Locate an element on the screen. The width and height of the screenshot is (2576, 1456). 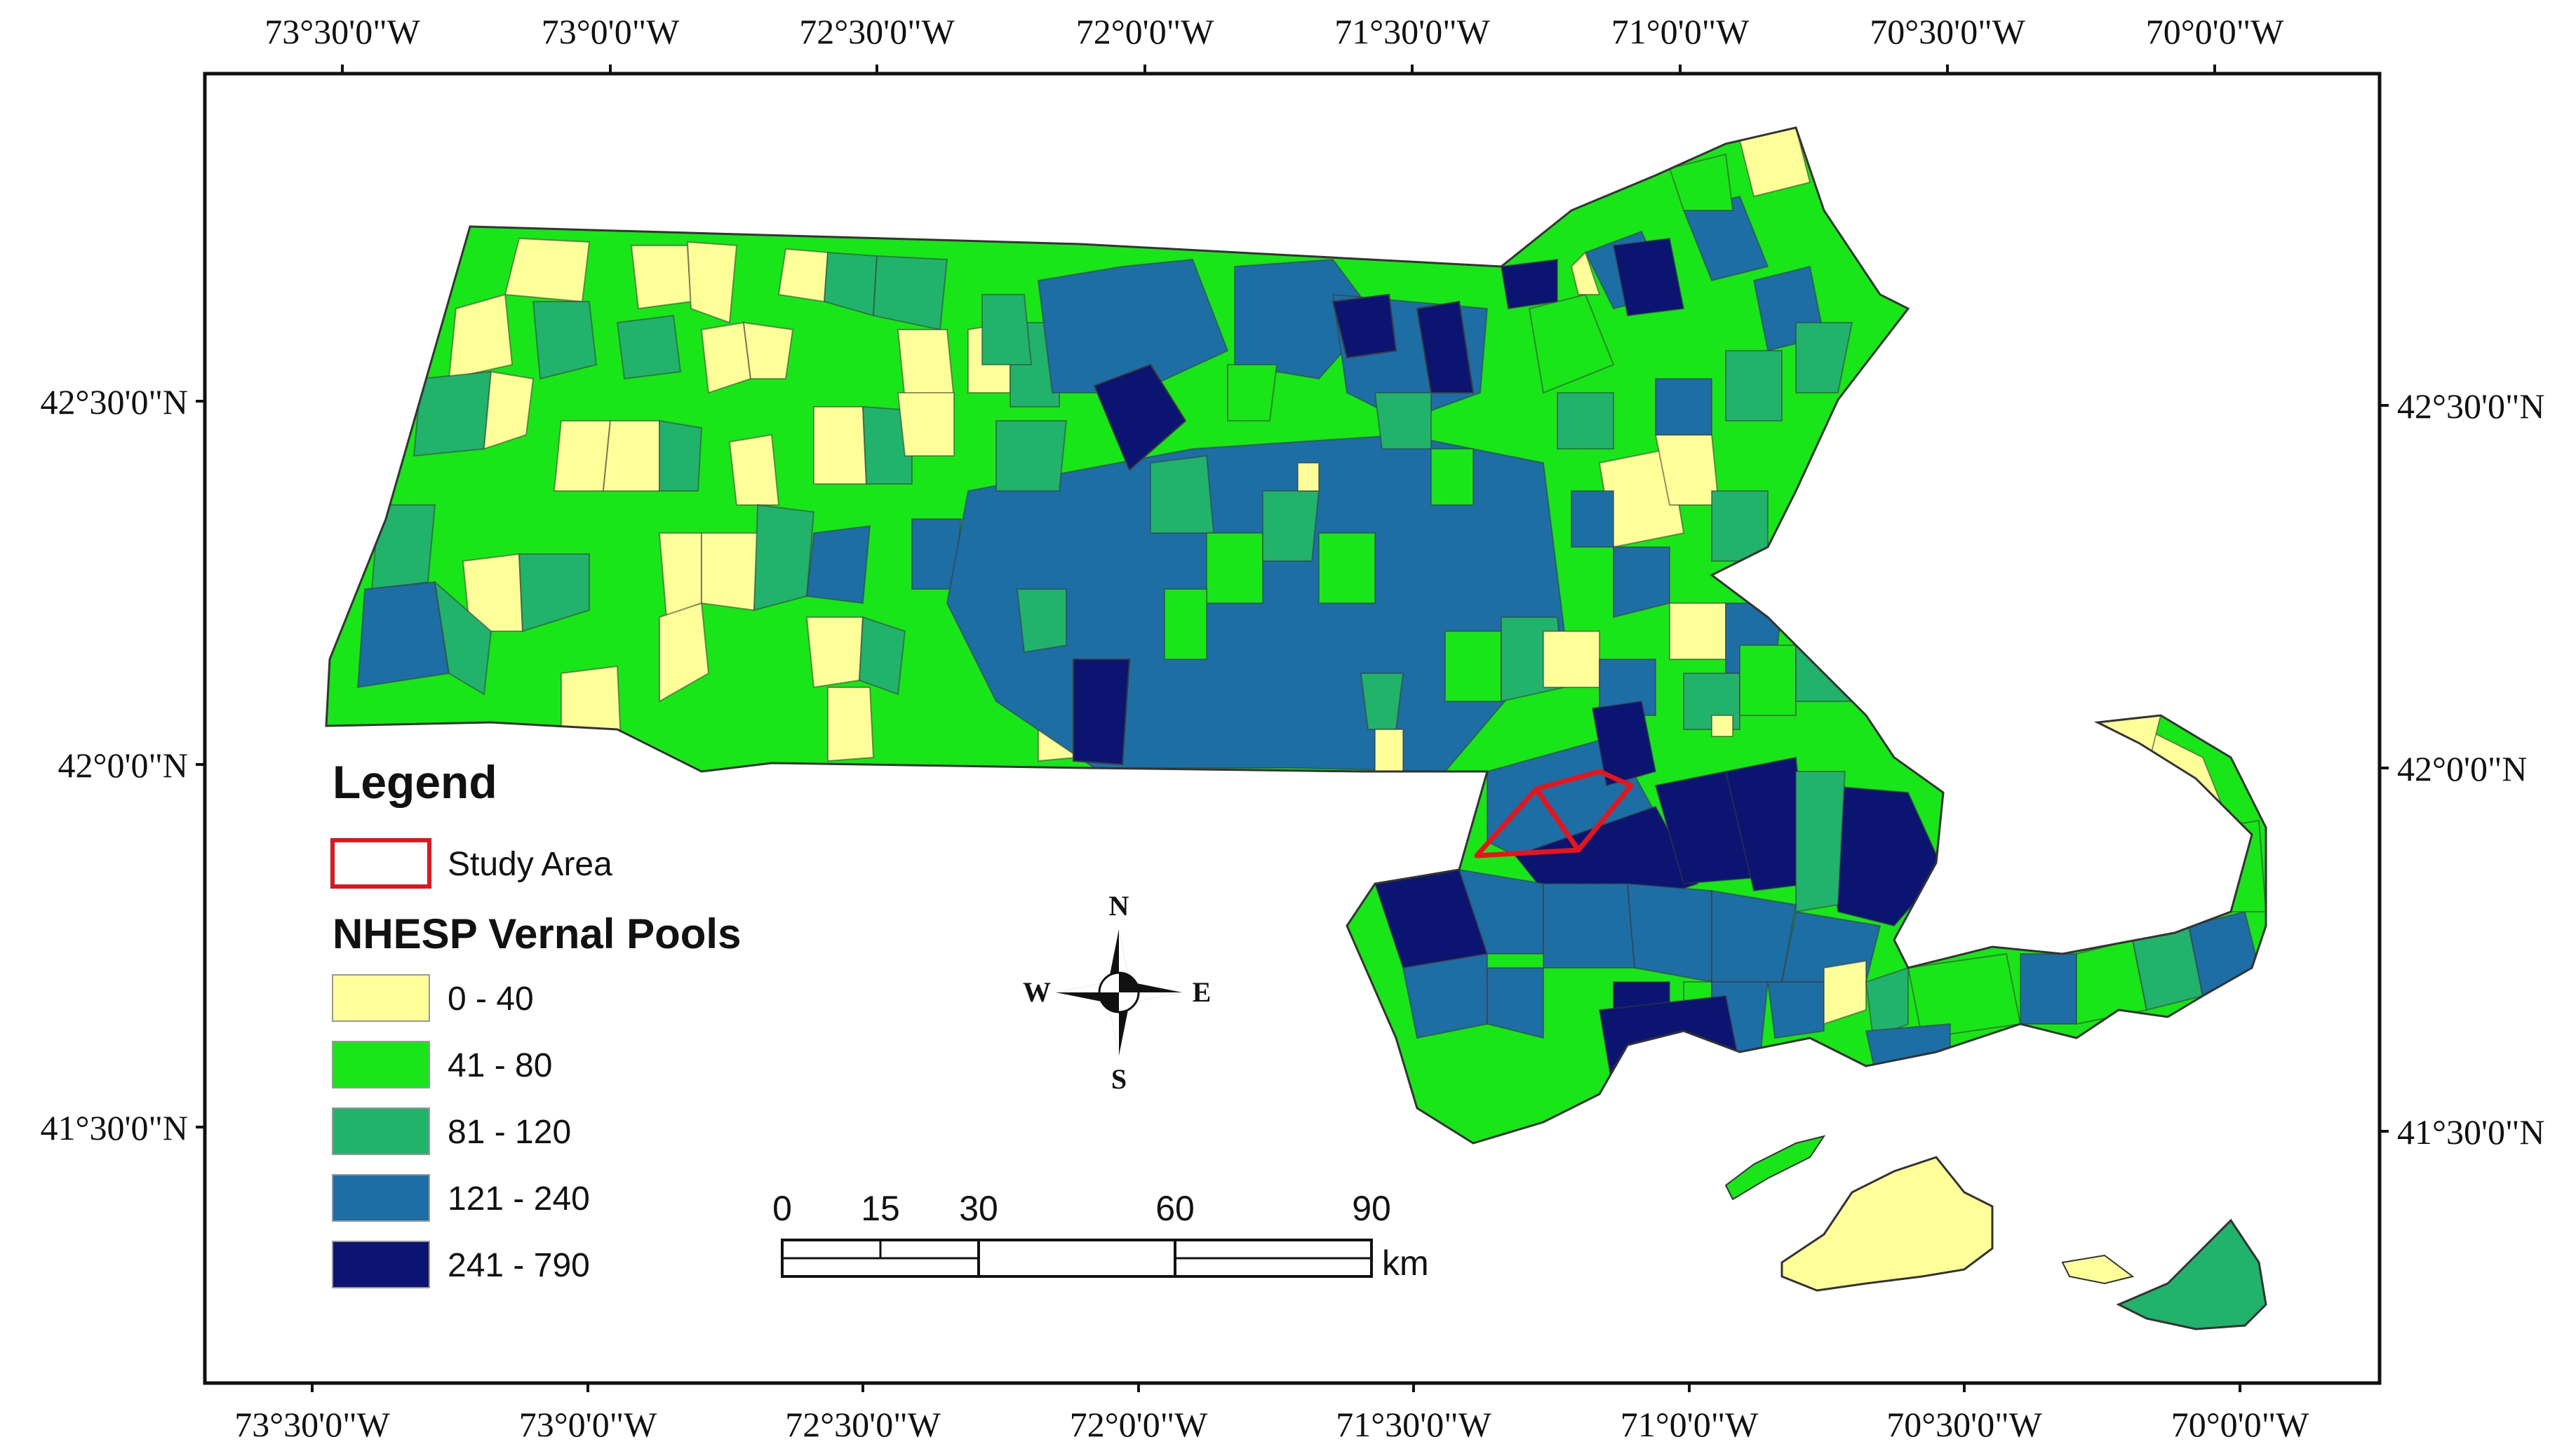
scale-tick-label: 0 is located at coordinates (782, 1208).